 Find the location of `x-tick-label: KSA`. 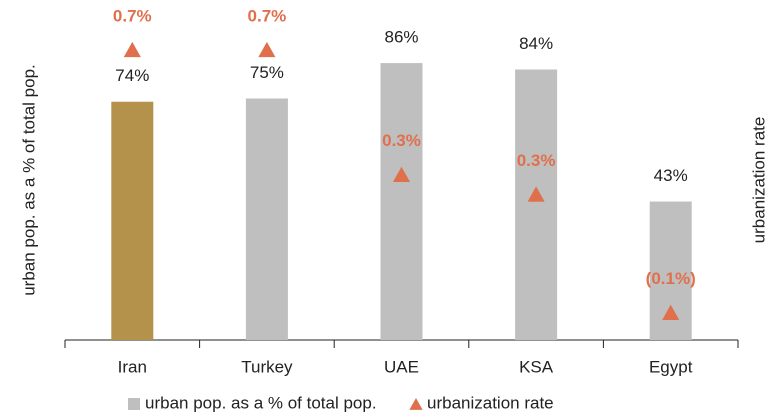

x-tick-label: KSA is located at coordinates (536, 366).